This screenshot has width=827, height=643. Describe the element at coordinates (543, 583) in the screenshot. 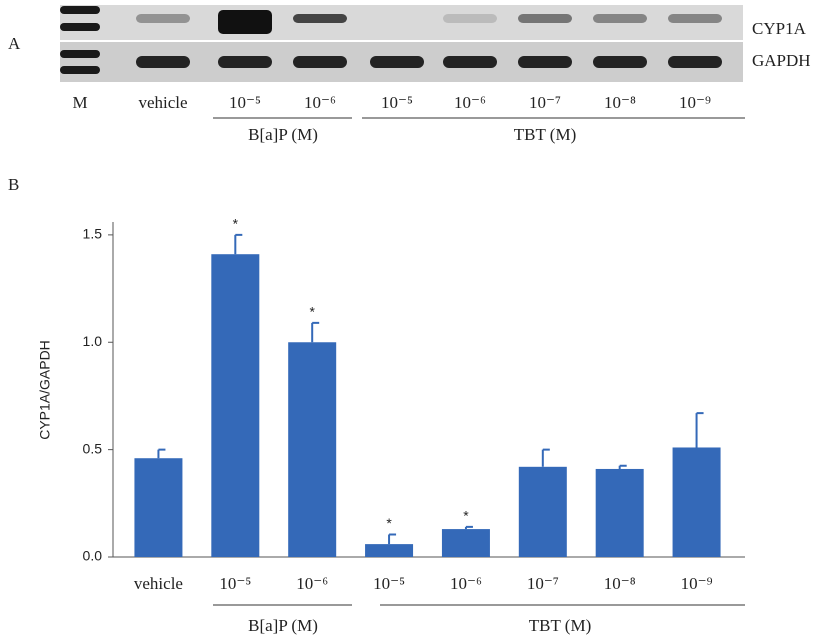

I see `x-tick-label: 10⁻⁷` at that location.